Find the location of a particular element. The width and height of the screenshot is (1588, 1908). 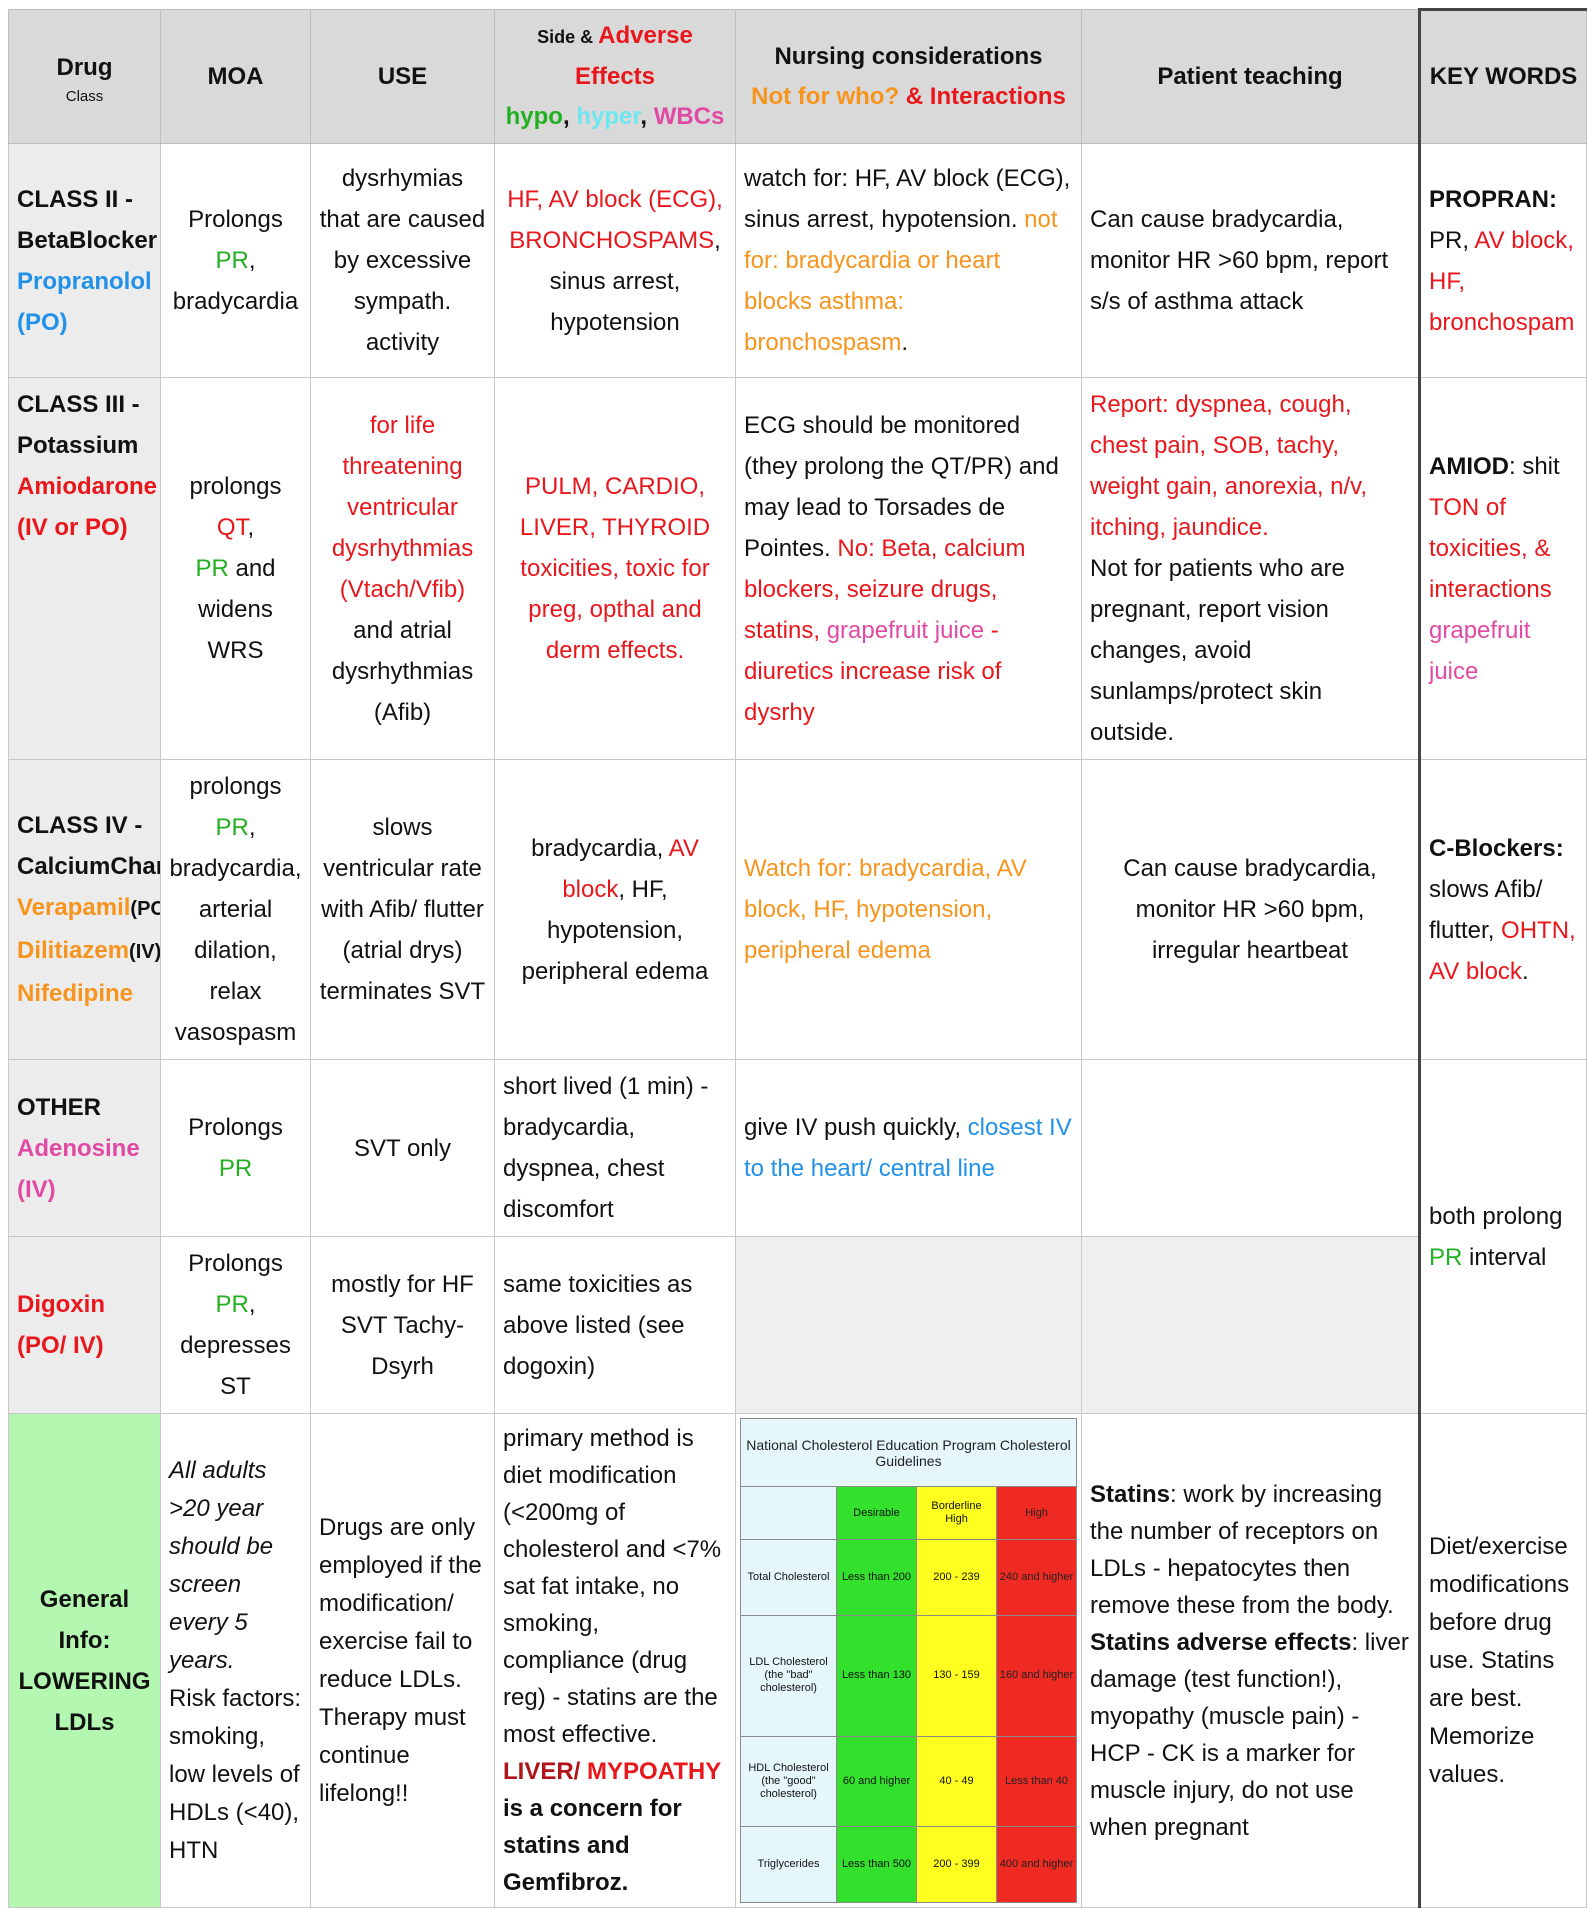

general-info-label: General Info: LOWERING LDLs is located at coordinates (84, 1660).